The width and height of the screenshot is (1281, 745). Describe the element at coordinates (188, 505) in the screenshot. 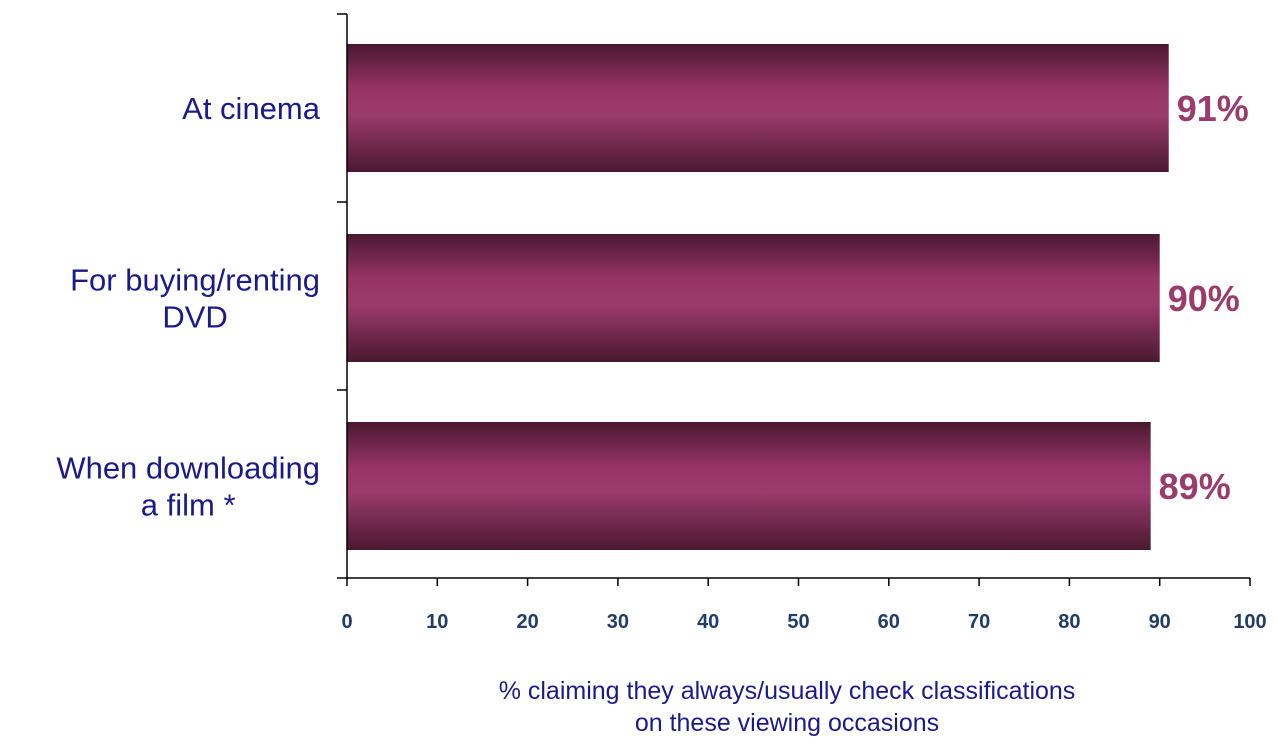

I see `category-label-line: a film *` at that location.